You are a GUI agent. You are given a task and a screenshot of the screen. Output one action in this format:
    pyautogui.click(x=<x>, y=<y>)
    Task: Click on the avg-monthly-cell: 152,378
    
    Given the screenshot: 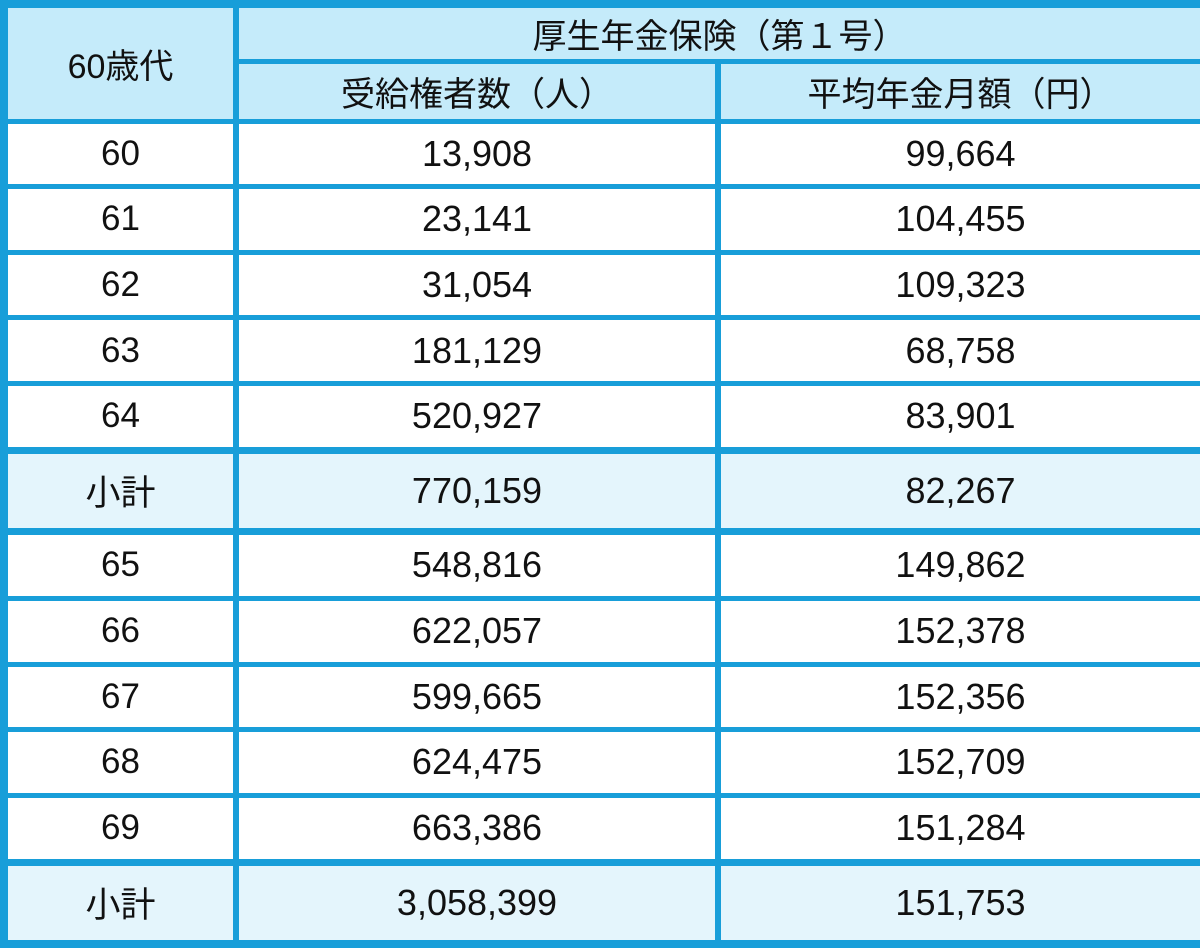 What is the action you would take?
    pyautogui.click(x=957, y=631)
    